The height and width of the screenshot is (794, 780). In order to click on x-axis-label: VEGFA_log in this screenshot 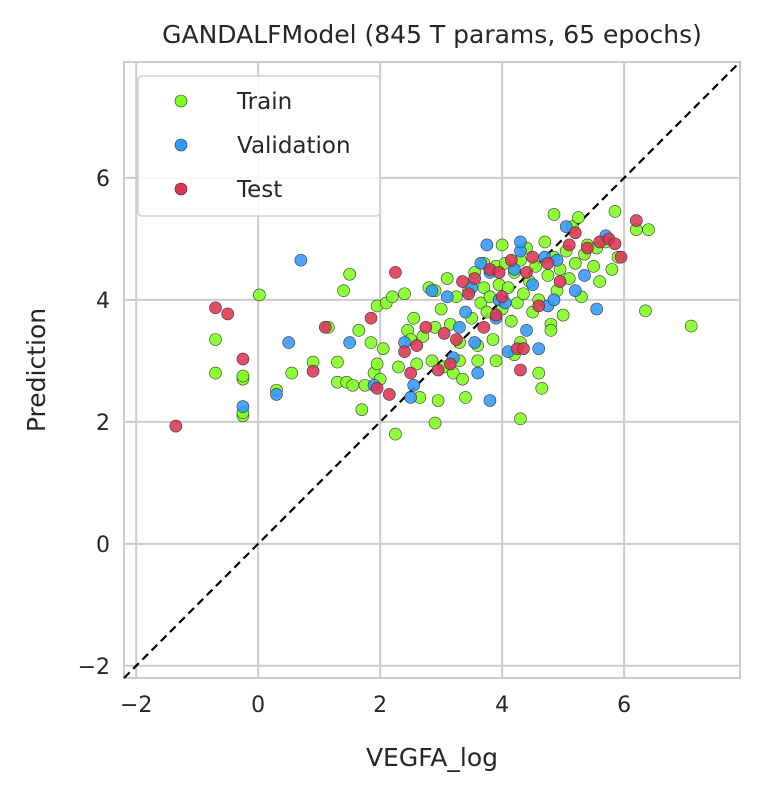, I will do `click(432, 757)`.